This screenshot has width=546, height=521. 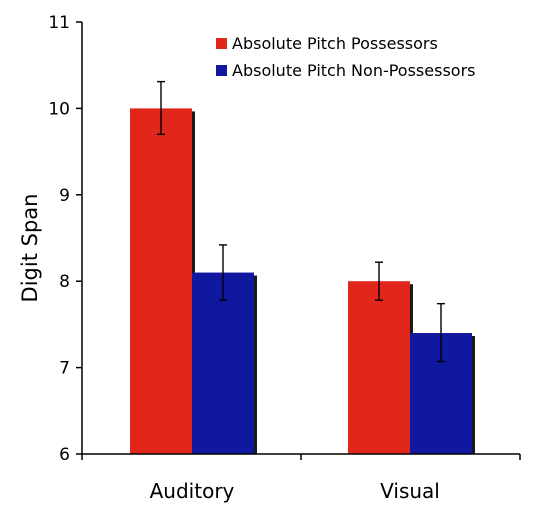 I want to click on x-category-label: Visual, so click(x=410, y=491).